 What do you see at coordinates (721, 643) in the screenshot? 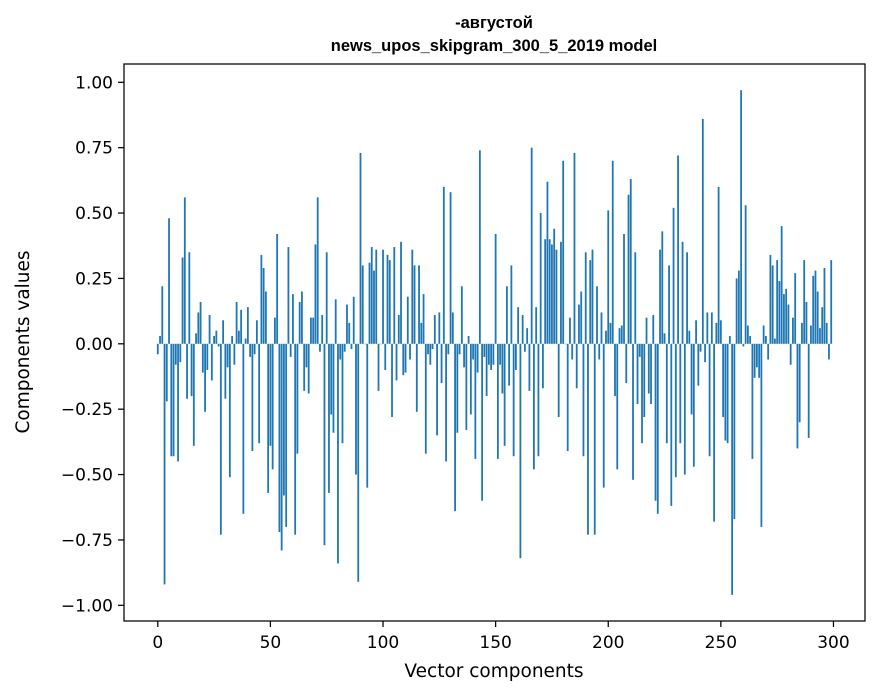
I see `x-tick-label: 250` at bounding box center [721, 643].